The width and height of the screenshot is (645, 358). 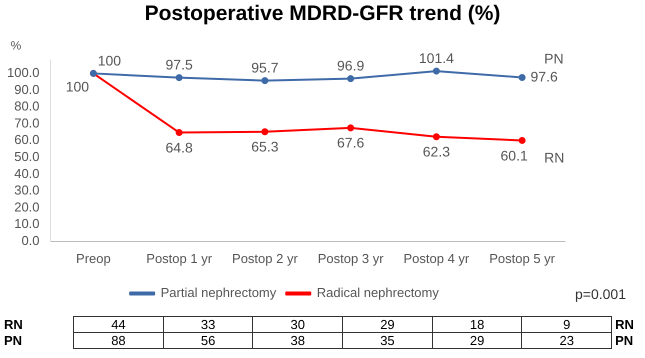 What do you see at coordinates (119, 340) in the screenshot?
I see `text: 88` at bounding box center [119, 340].